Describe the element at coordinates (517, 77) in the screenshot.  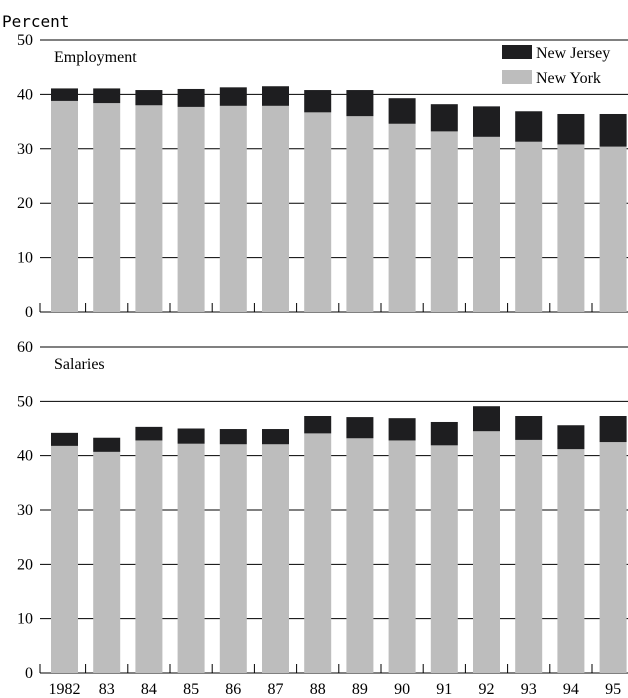
I see `legend-swatch-new-york` at that location.